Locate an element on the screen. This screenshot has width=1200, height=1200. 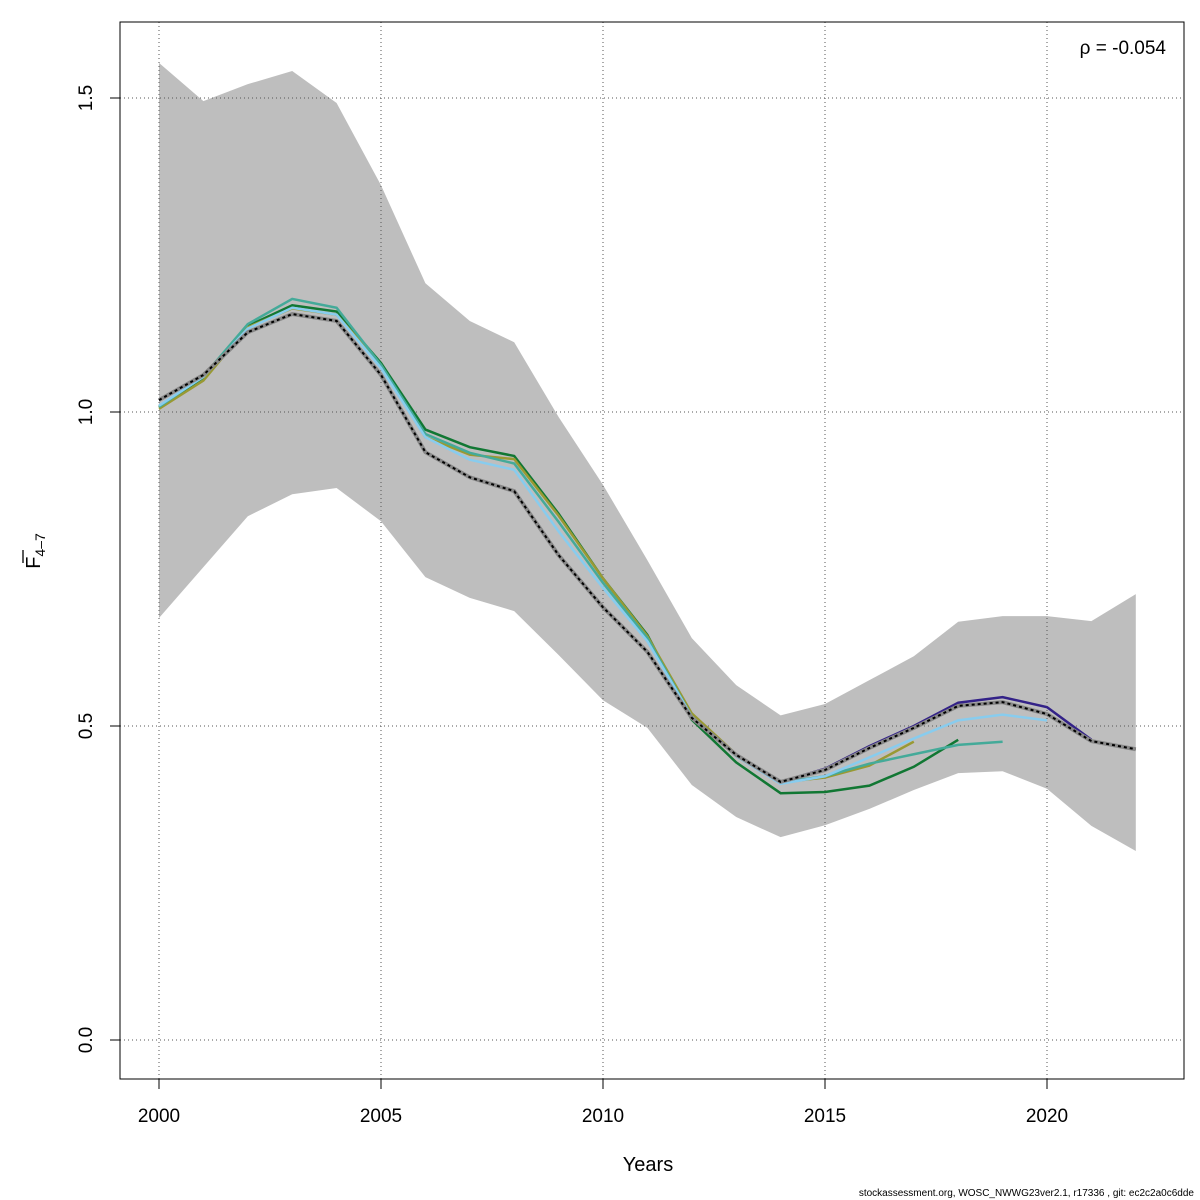
y-axis-label-sub: 4–7 is located at coordinates (40, 545).